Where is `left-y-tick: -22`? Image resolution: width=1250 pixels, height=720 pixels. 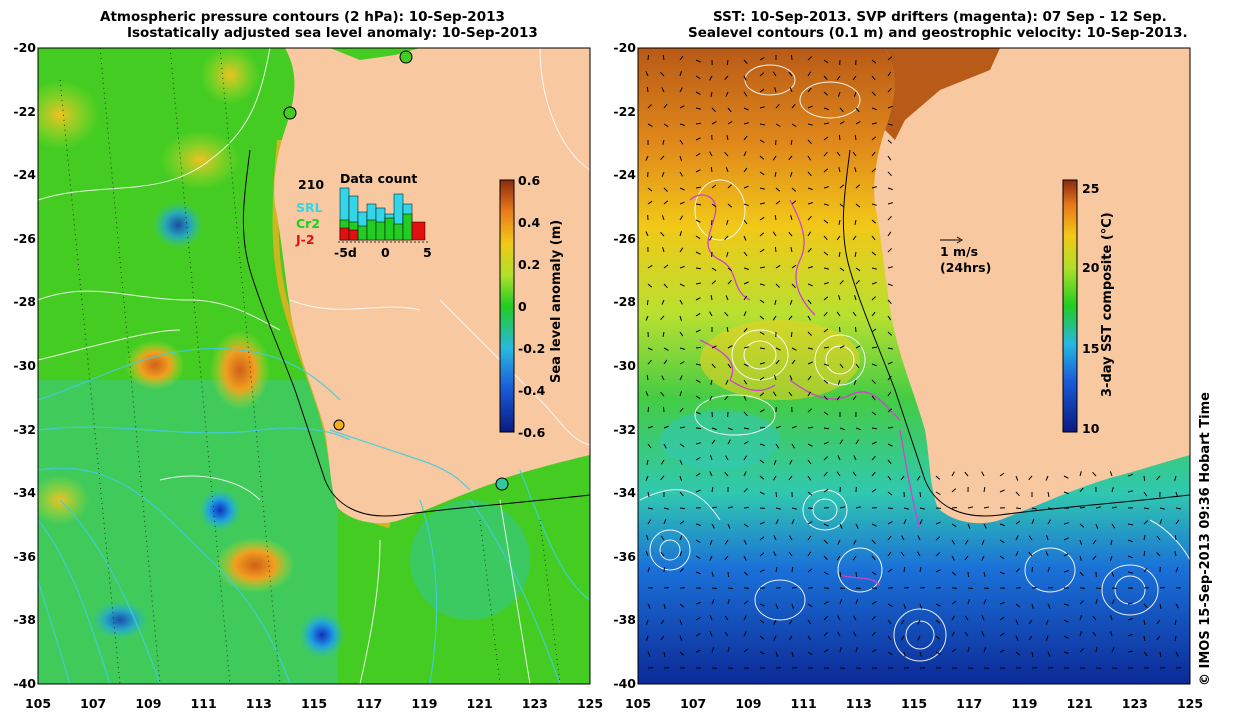
left-y-tick: -22 is located at coordinates (24, 111).